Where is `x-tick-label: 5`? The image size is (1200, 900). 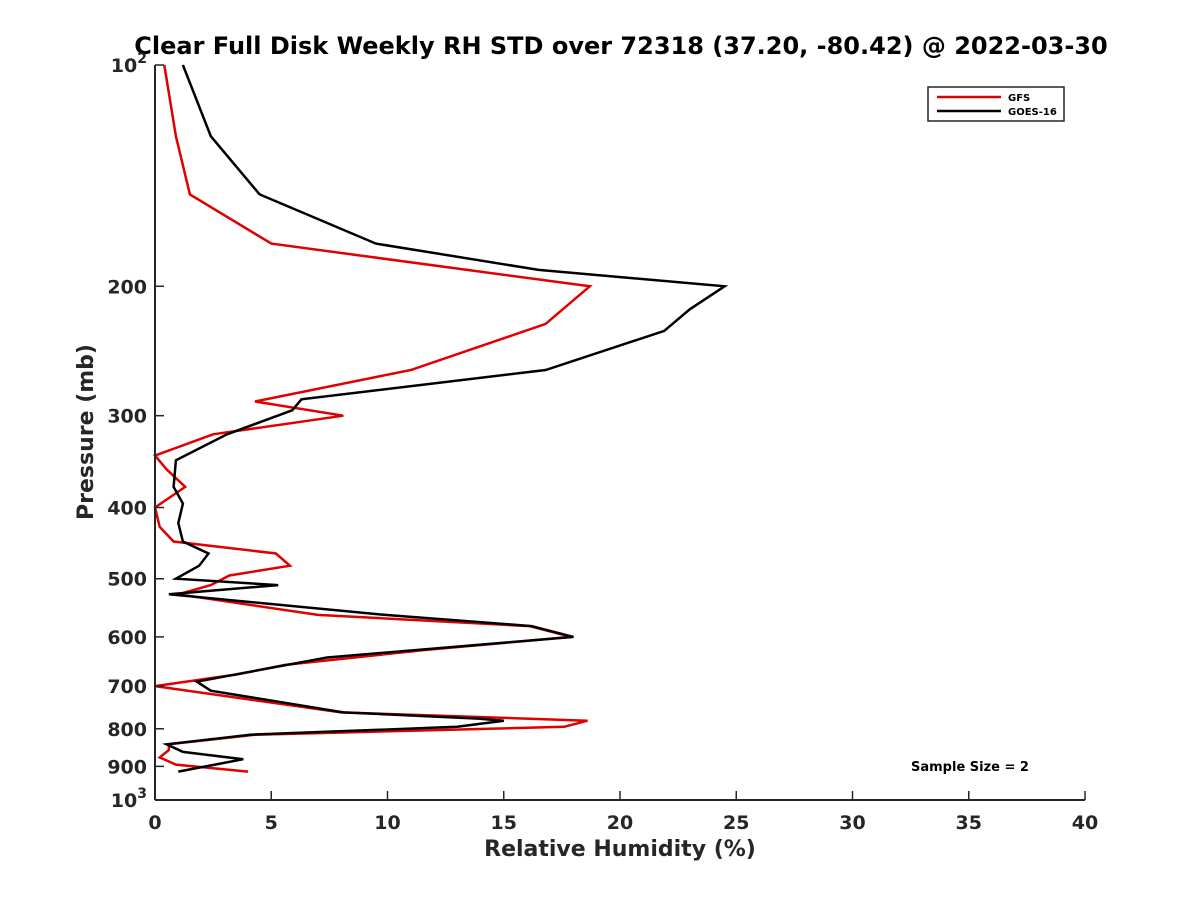
x-tick-label: 5 is located at coordinates (271, 823).